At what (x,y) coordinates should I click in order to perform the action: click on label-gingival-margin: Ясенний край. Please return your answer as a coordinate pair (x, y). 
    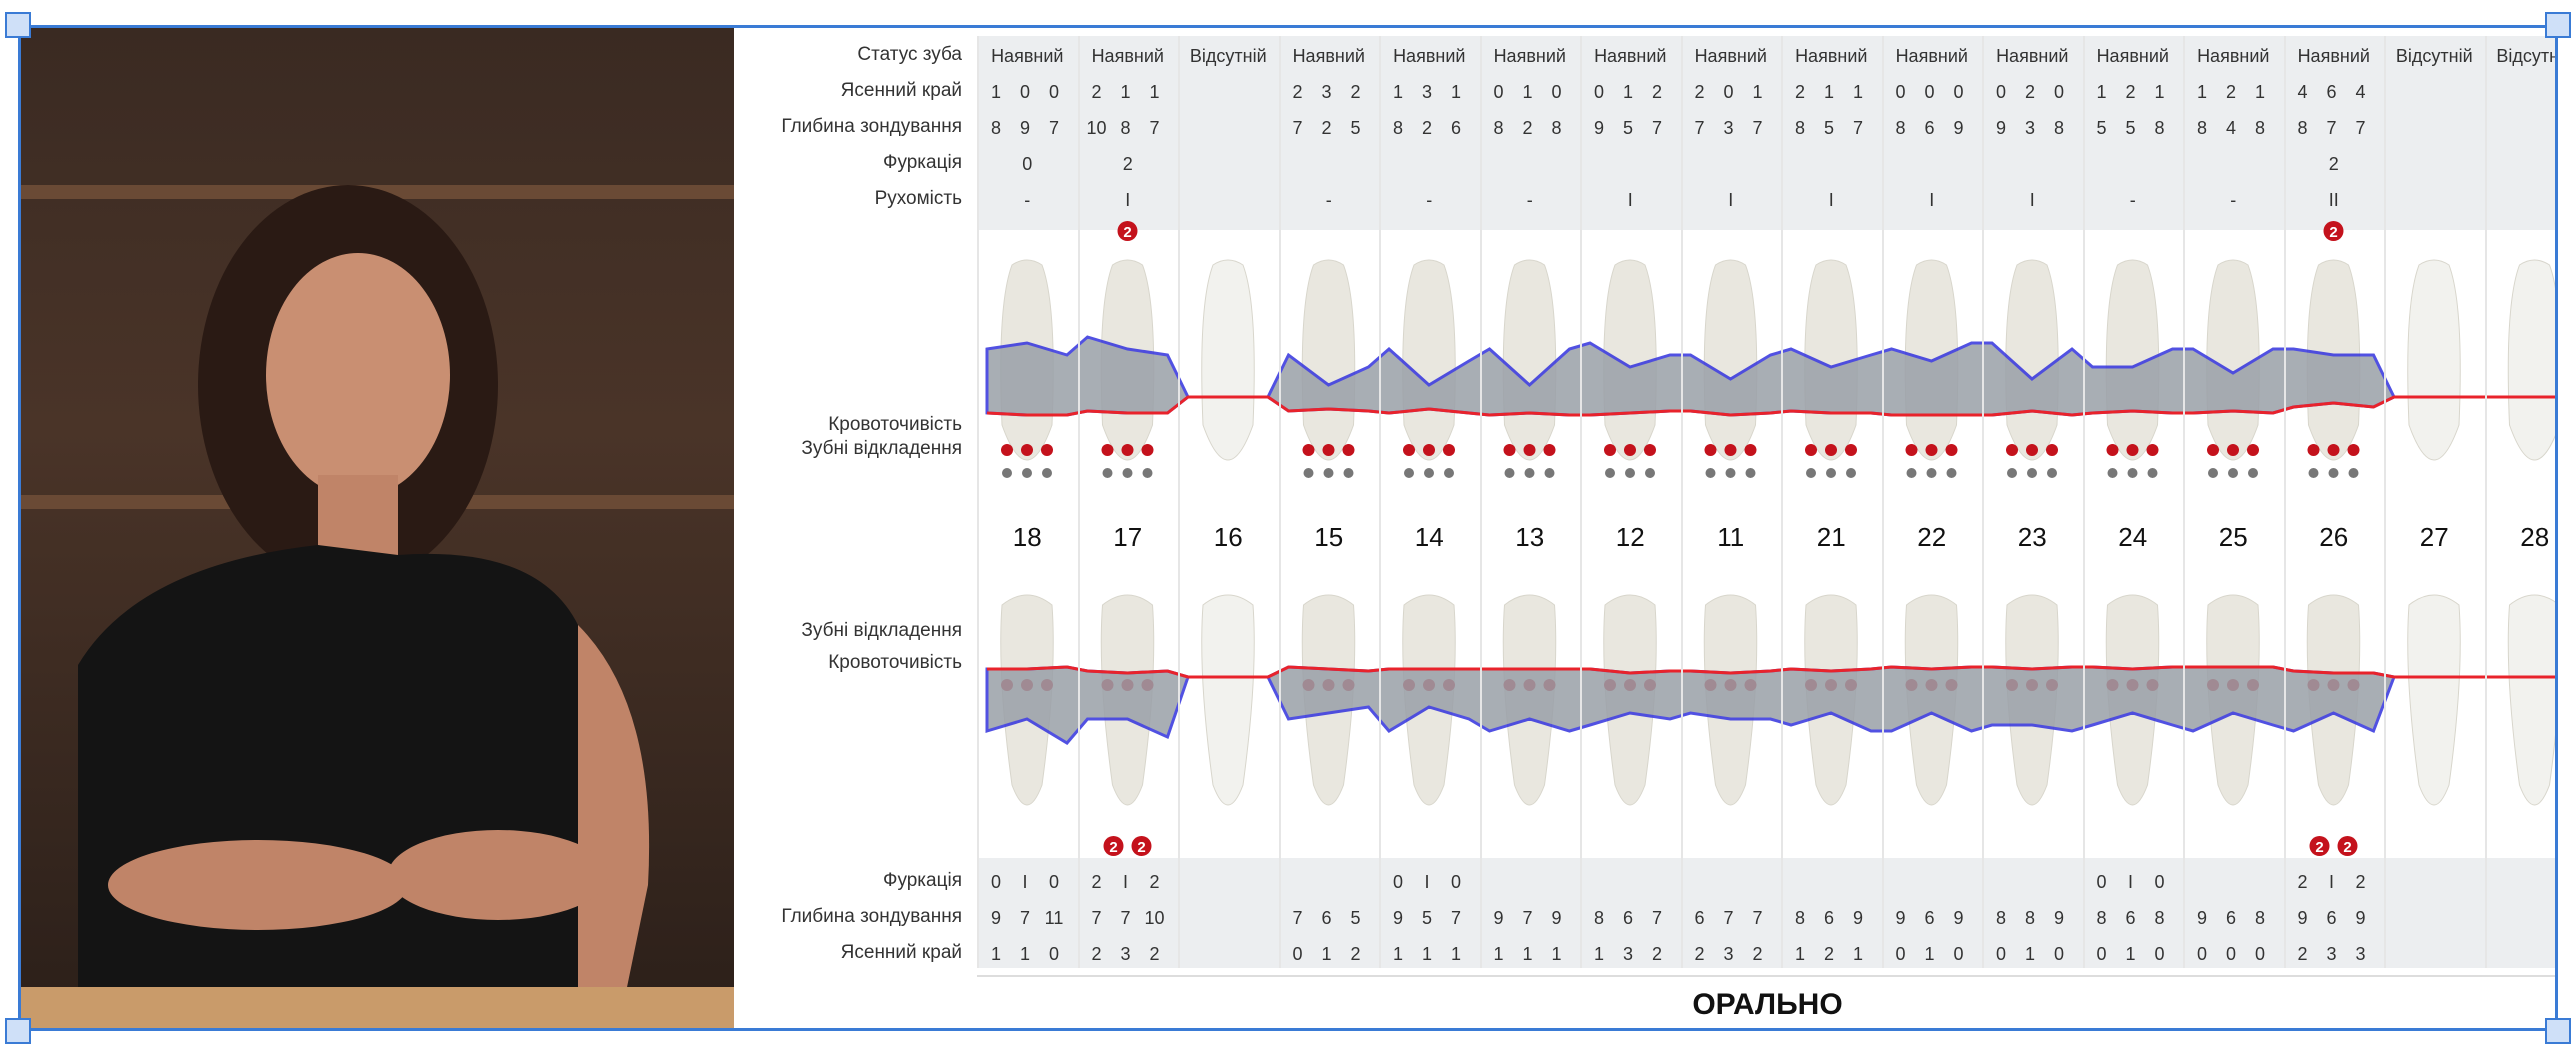
    Looking at the image, I should click on (901, 90).